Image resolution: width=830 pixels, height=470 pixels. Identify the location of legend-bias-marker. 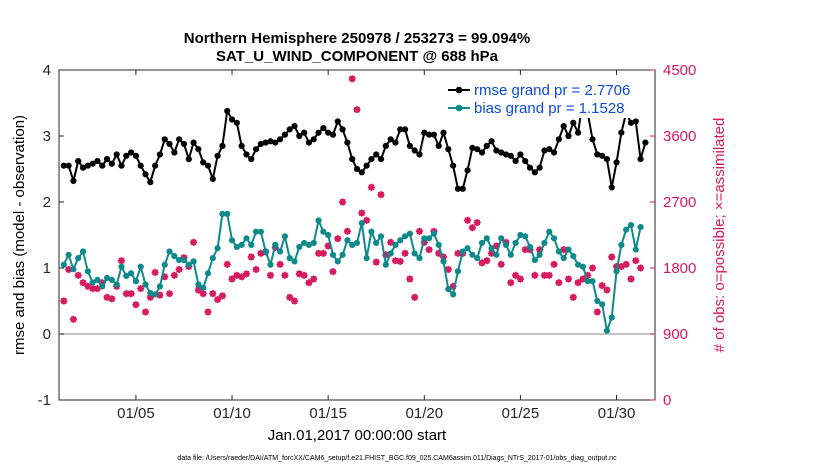
(459, 108).